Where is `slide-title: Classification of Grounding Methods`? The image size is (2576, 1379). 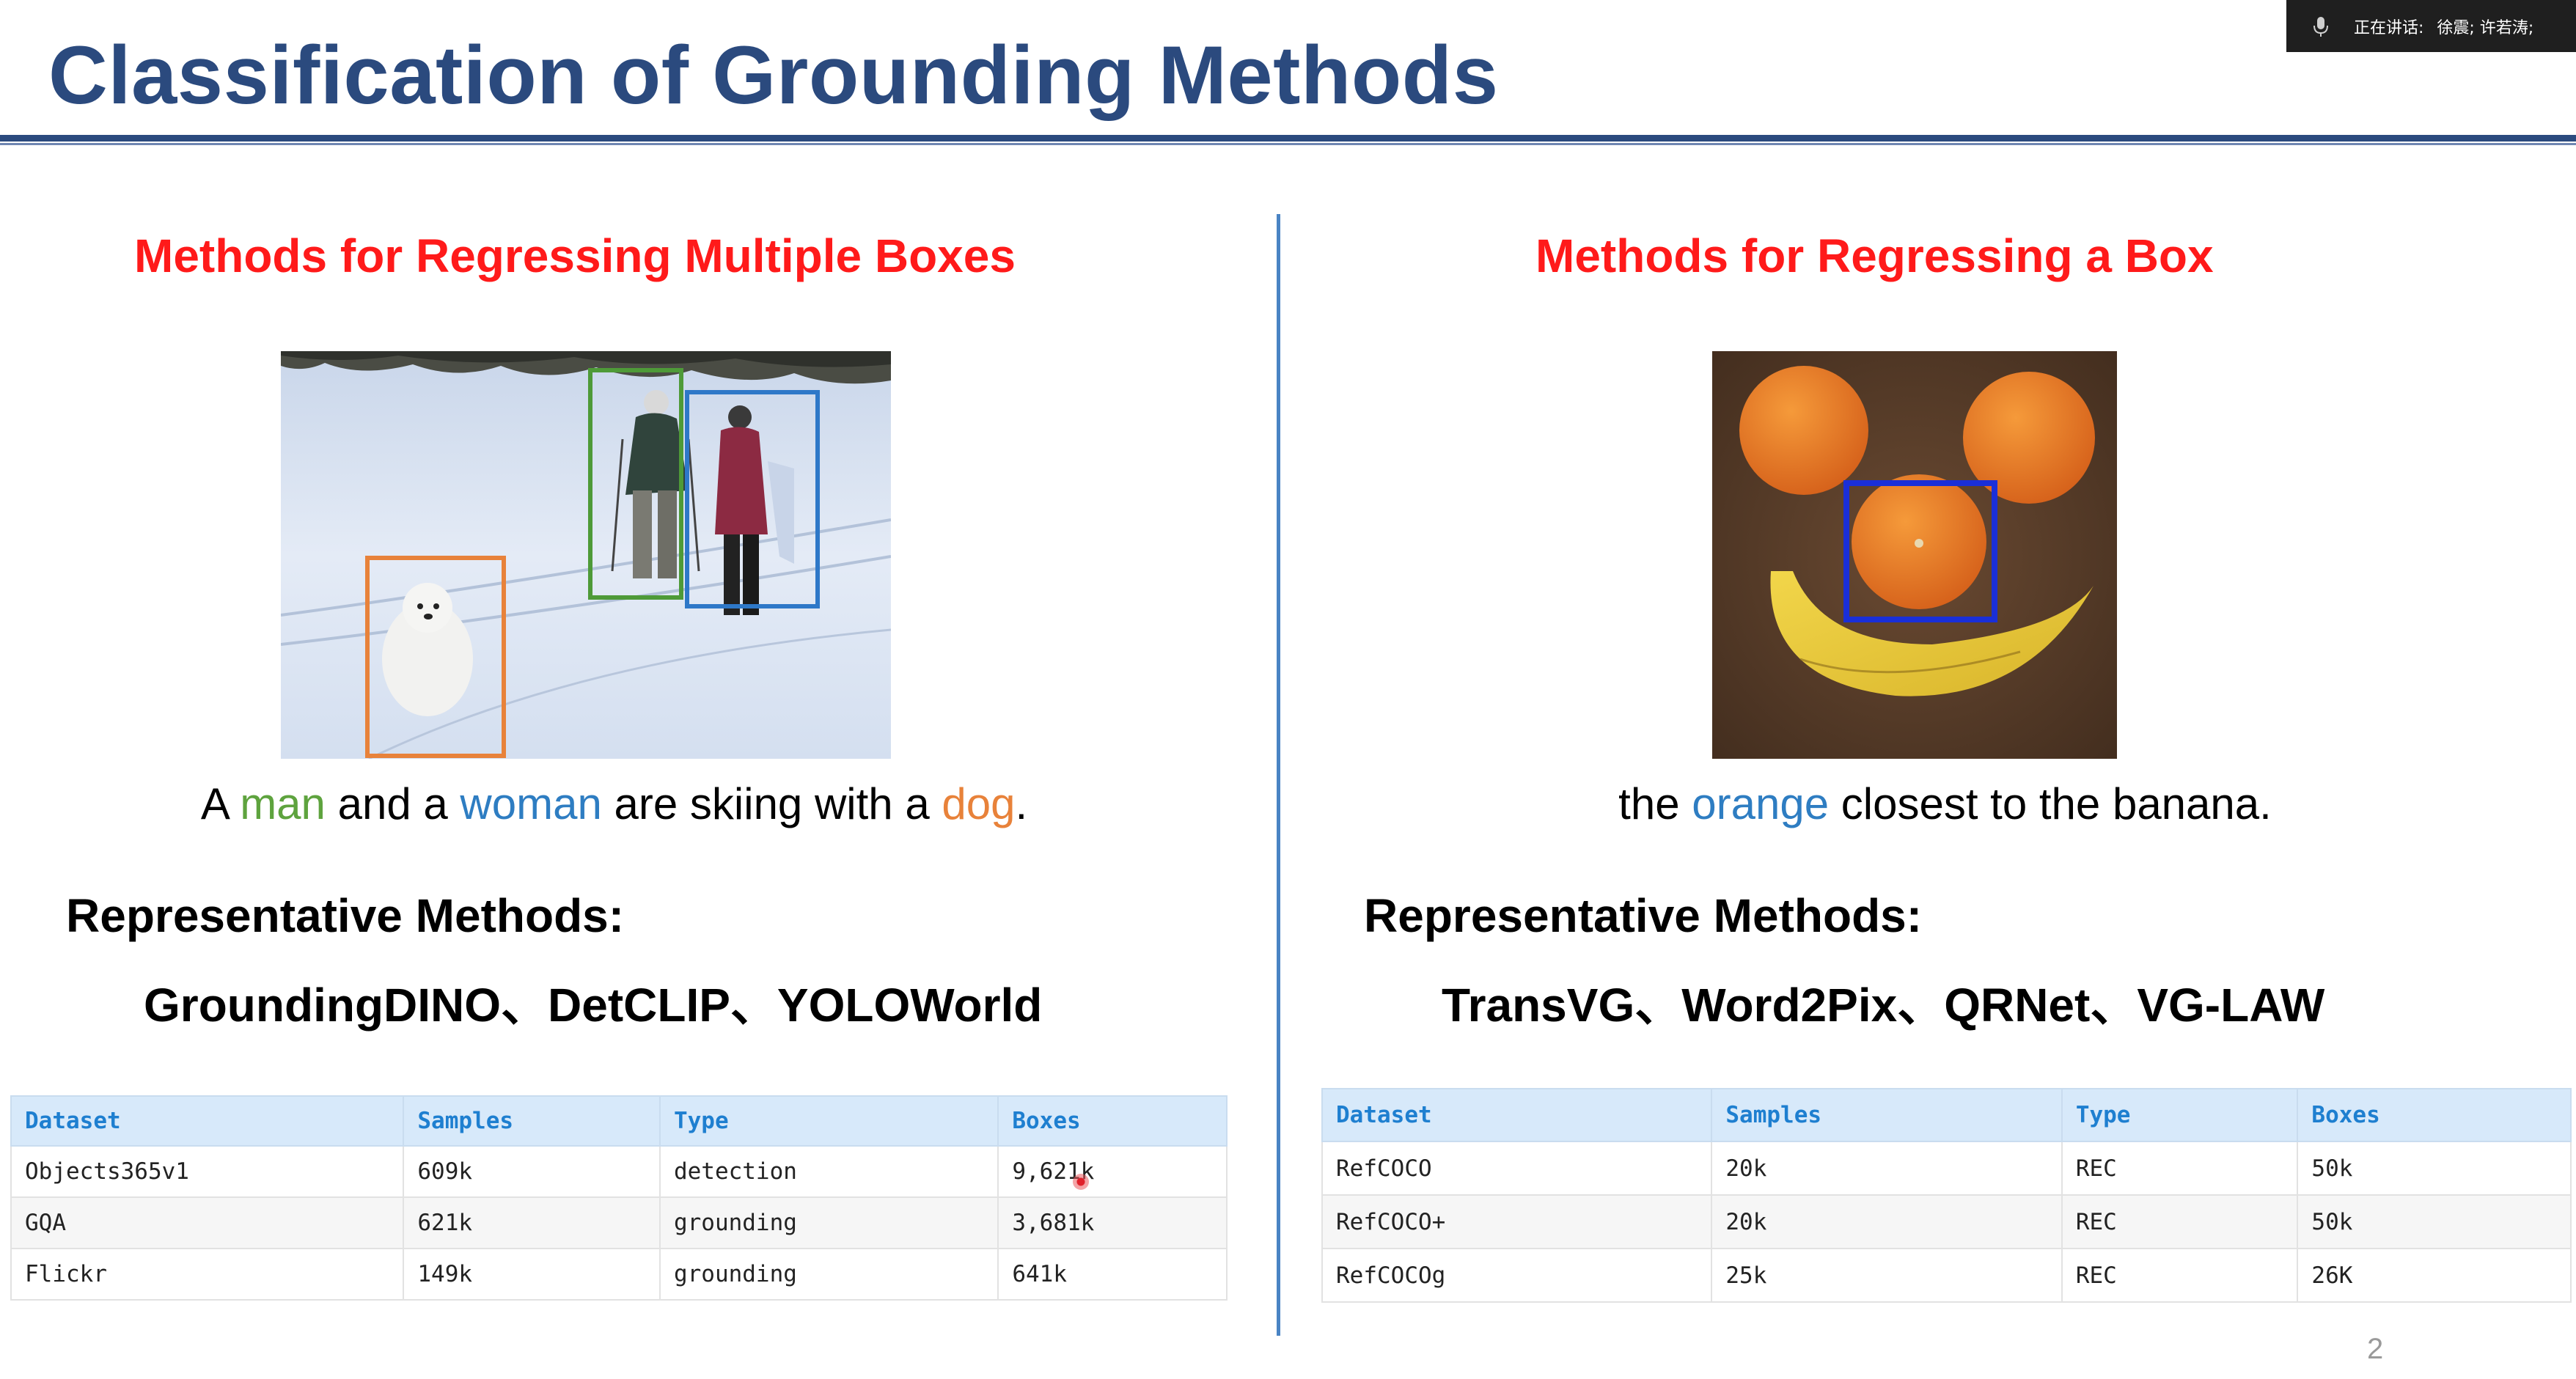
slide-title: Classification of Grounding Methods is located at coordinates (774, 75).